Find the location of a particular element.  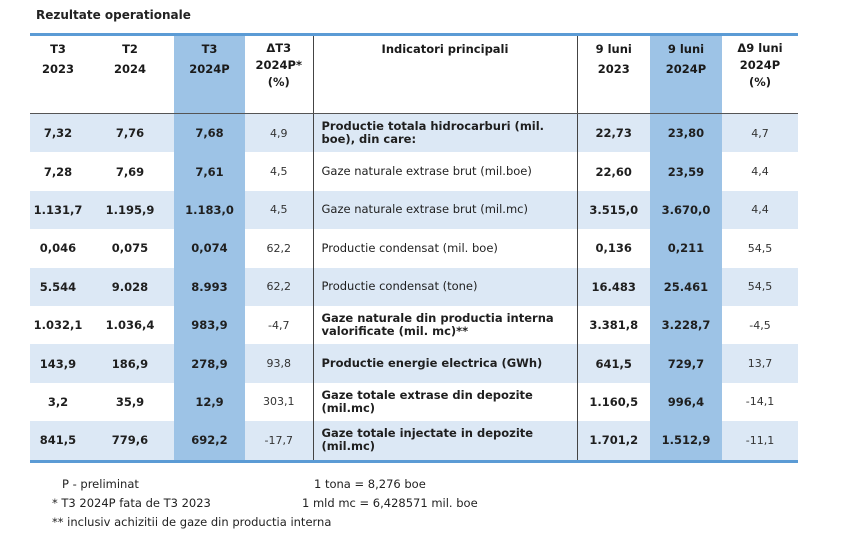

footnote-t3-comparison: * T3 2024P fata de T3 2023 is located at coordinates (131, 503).